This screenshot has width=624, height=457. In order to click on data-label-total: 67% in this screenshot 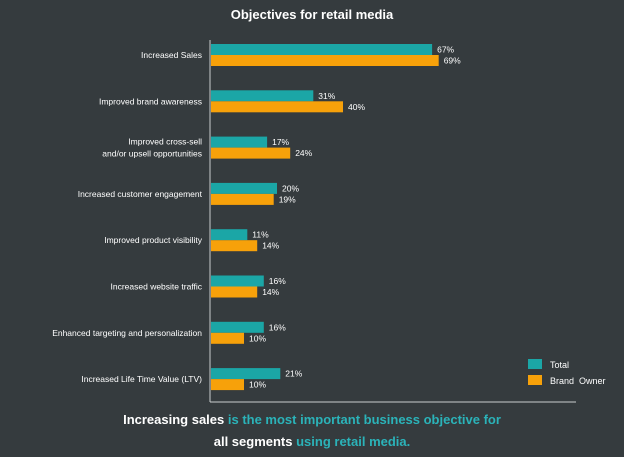, I will do `click(445, 50)`.